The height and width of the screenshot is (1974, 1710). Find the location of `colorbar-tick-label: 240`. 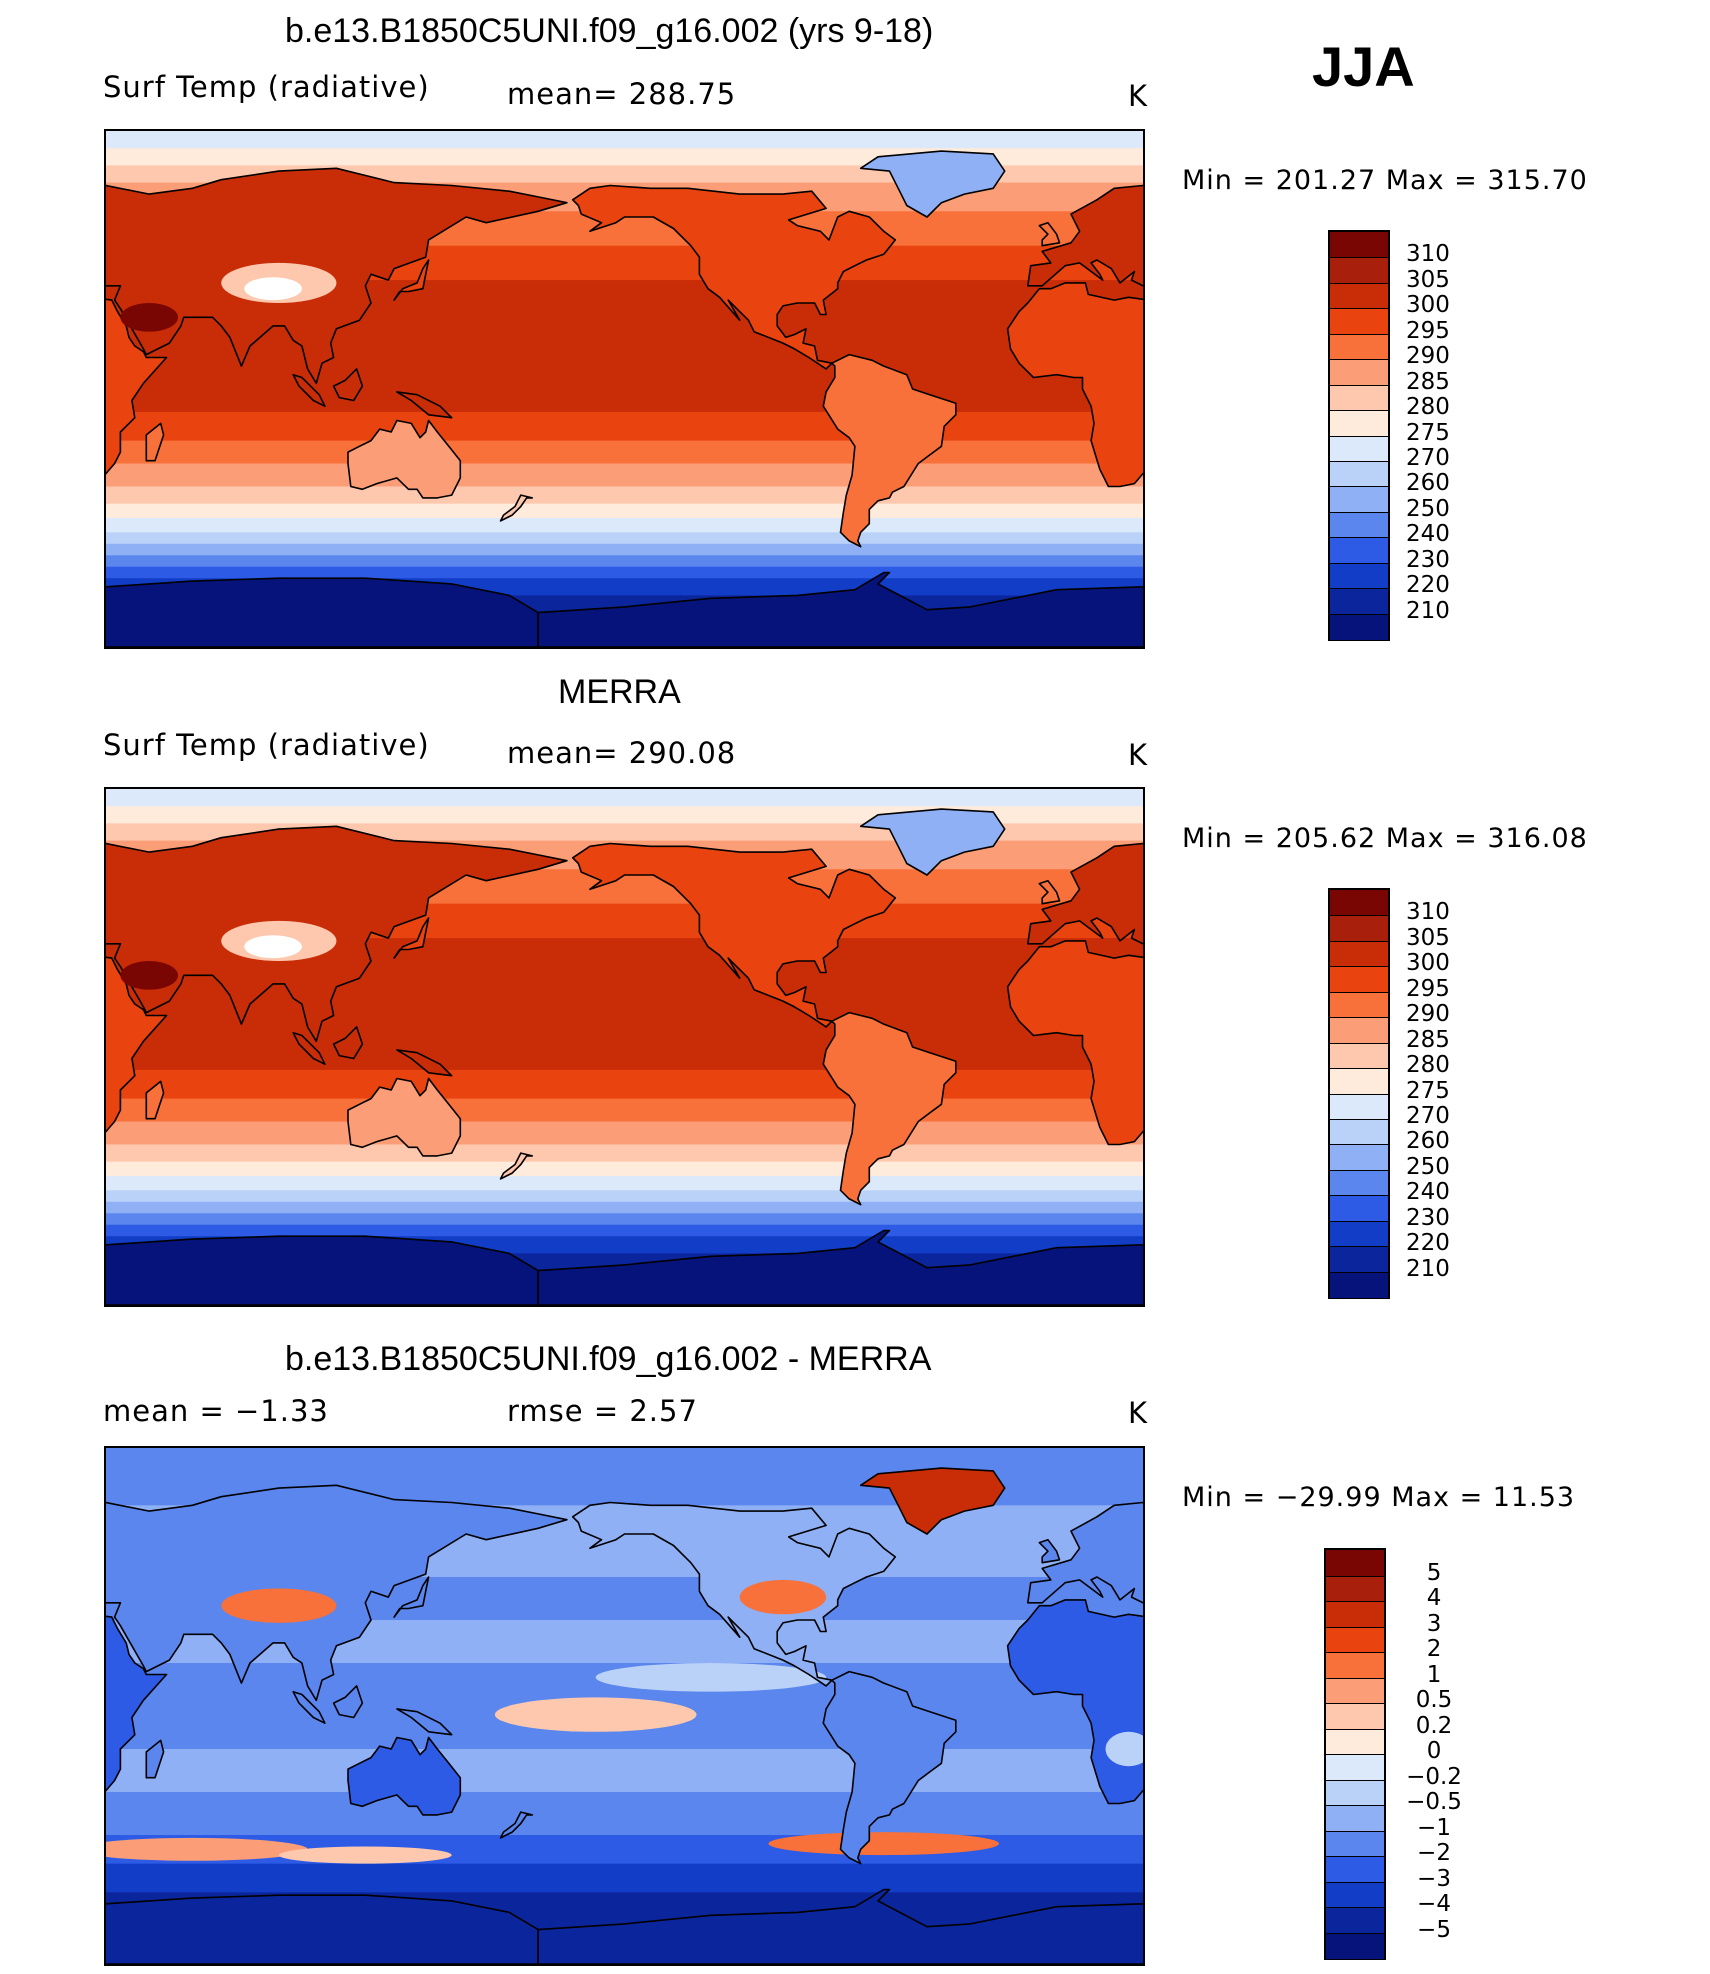

colorbar-tick-label: 240 is located at coordinates (1428, 1192).